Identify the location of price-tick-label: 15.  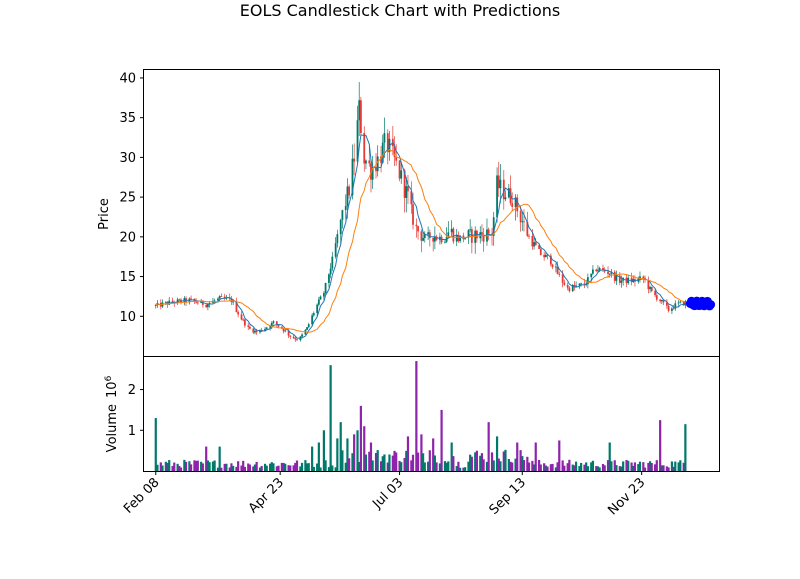
(127, 277).